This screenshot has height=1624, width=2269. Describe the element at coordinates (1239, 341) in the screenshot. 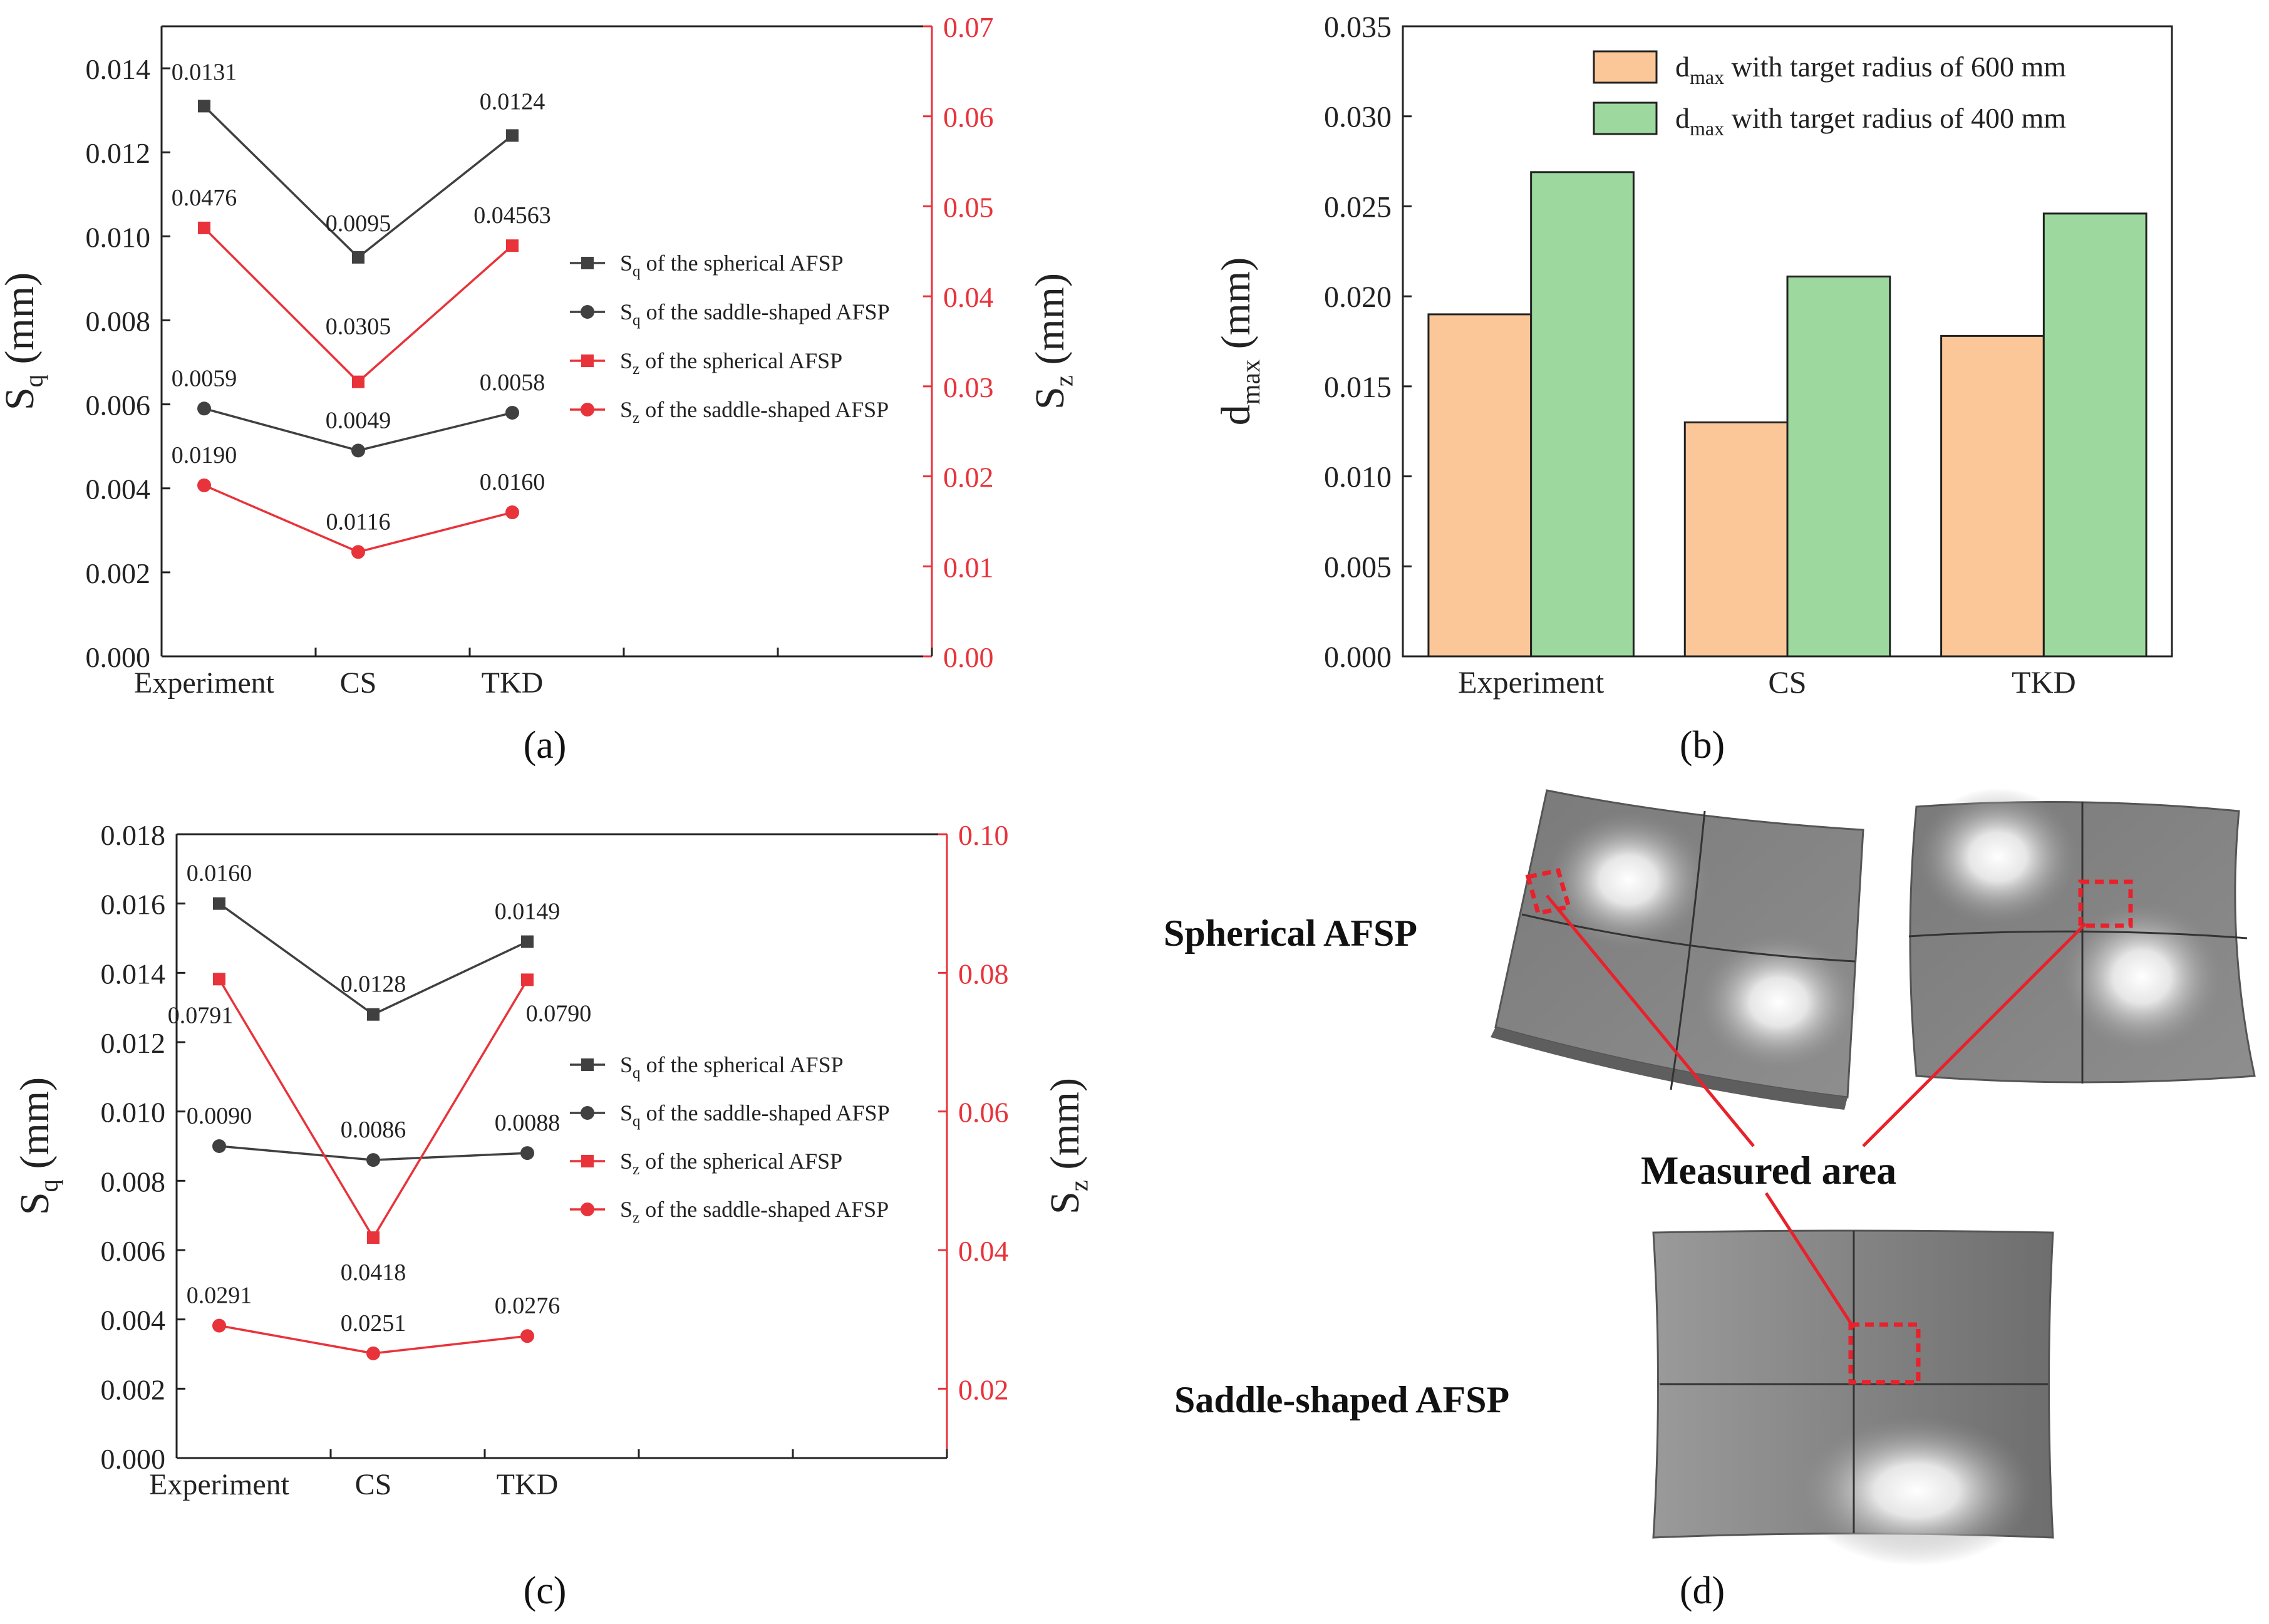

I see `y-axis-title: dmax (mm)` at that location.